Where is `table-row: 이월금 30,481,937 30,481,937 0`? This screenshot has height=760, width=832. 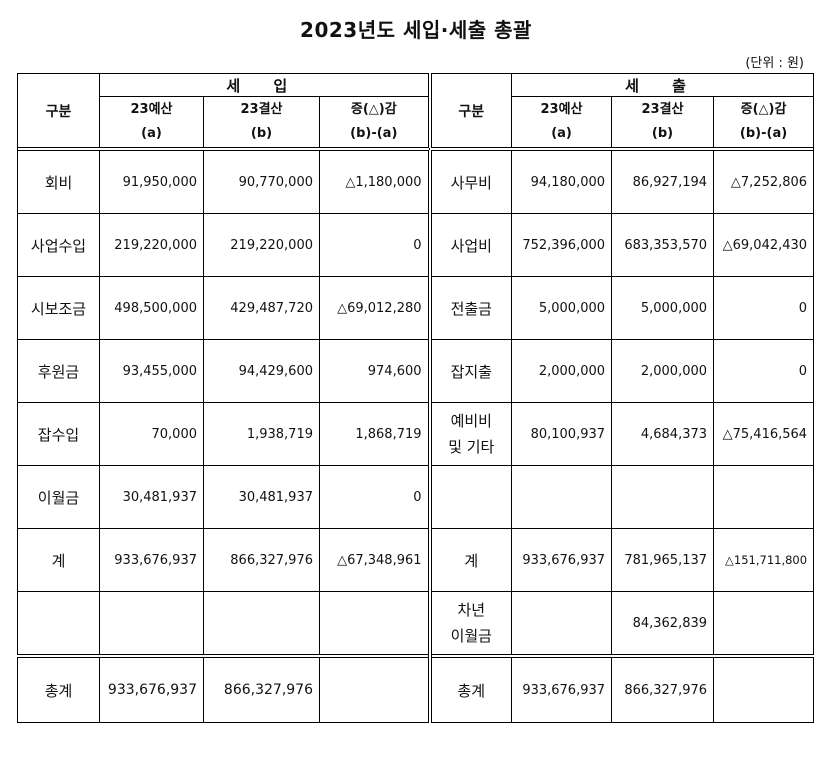
table-row: 이월금 30,481,937 30,481,937 0 is located at coordinates (416, 497).